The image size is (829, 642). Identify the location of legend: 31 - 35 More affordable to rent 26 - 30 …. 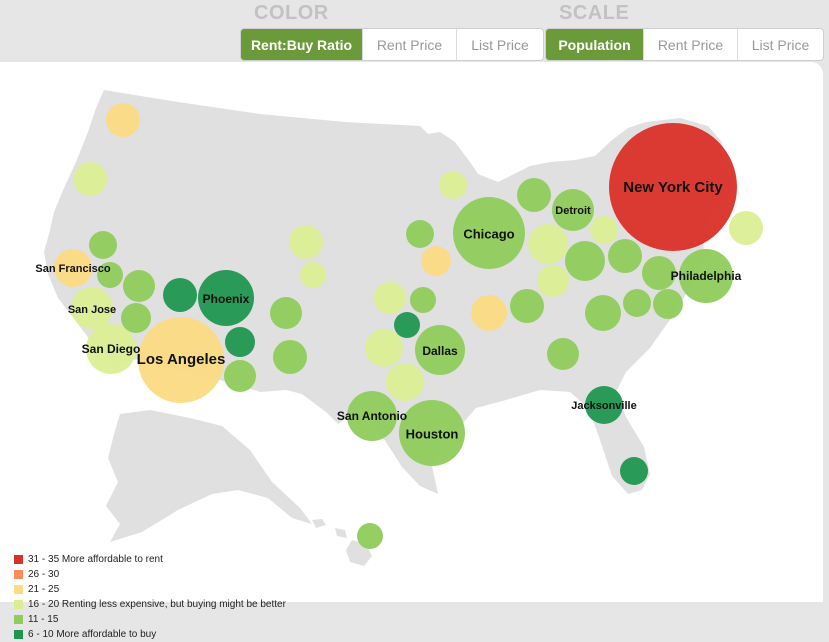
(150, 597).